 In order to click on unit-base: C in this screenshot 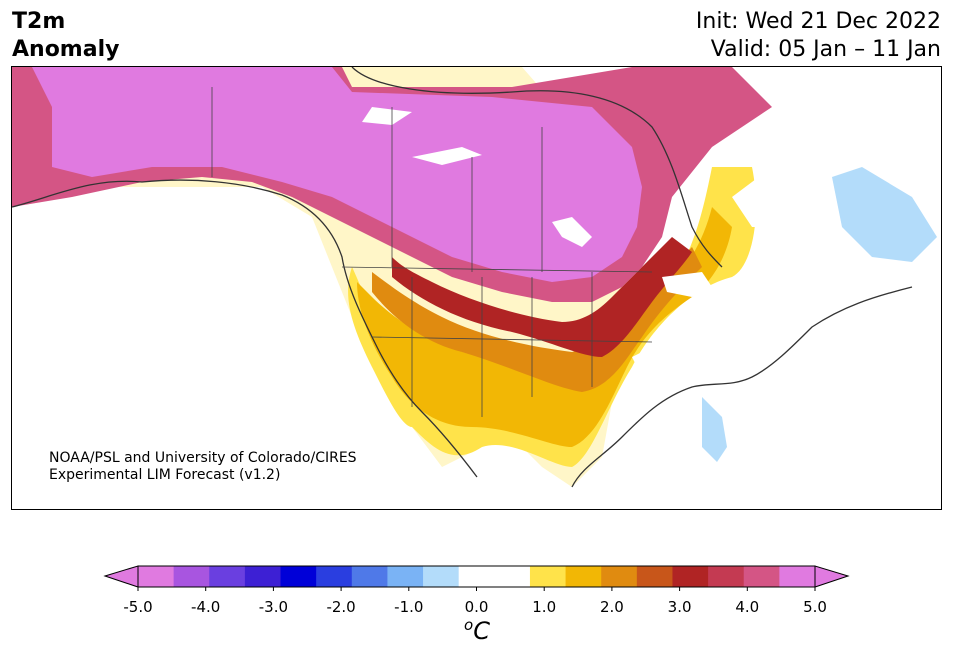, I will do `click(481, 631)`.